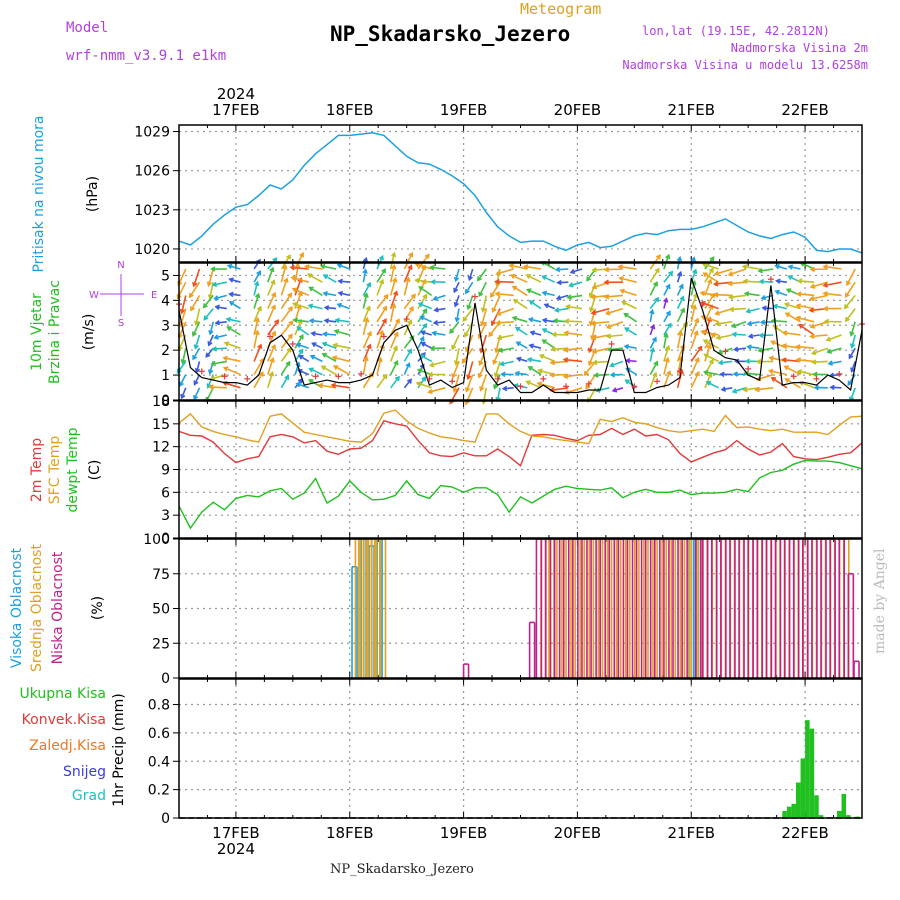  What do you see at coordinates (236, 849) in the screenshot?
I see `x-year-label-bottom: 2024` at bounding box center [236, 849].